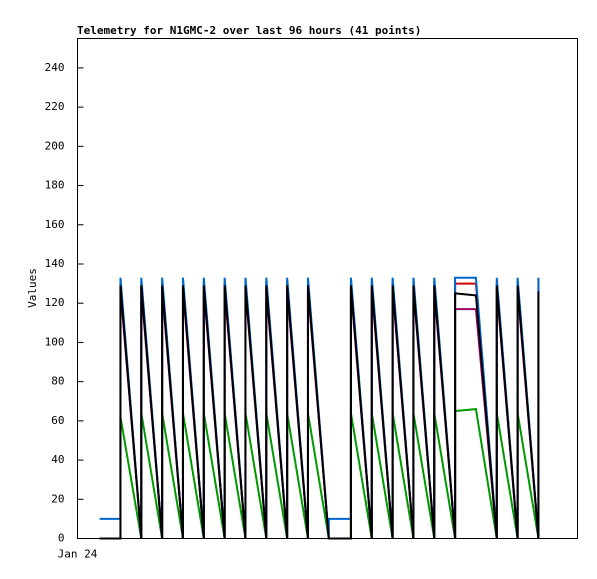 Image resolution: width=597 pixels, height=579 pixels. Describe the element at coordinates (55, 106) in the screenshot. I see `y-tick-label: 220` at that location.